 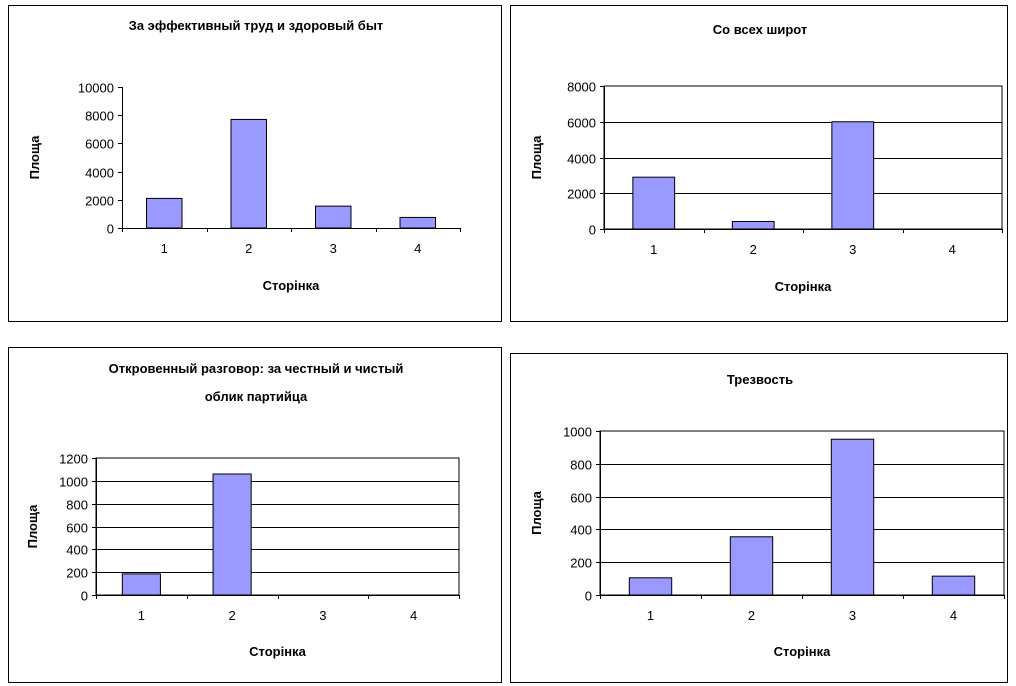 What do you see at coordinates (256, 25) in the screenshot?
I see `chart-title: За эффективный труд и здоровый быт` at bounding box center [256, 25].